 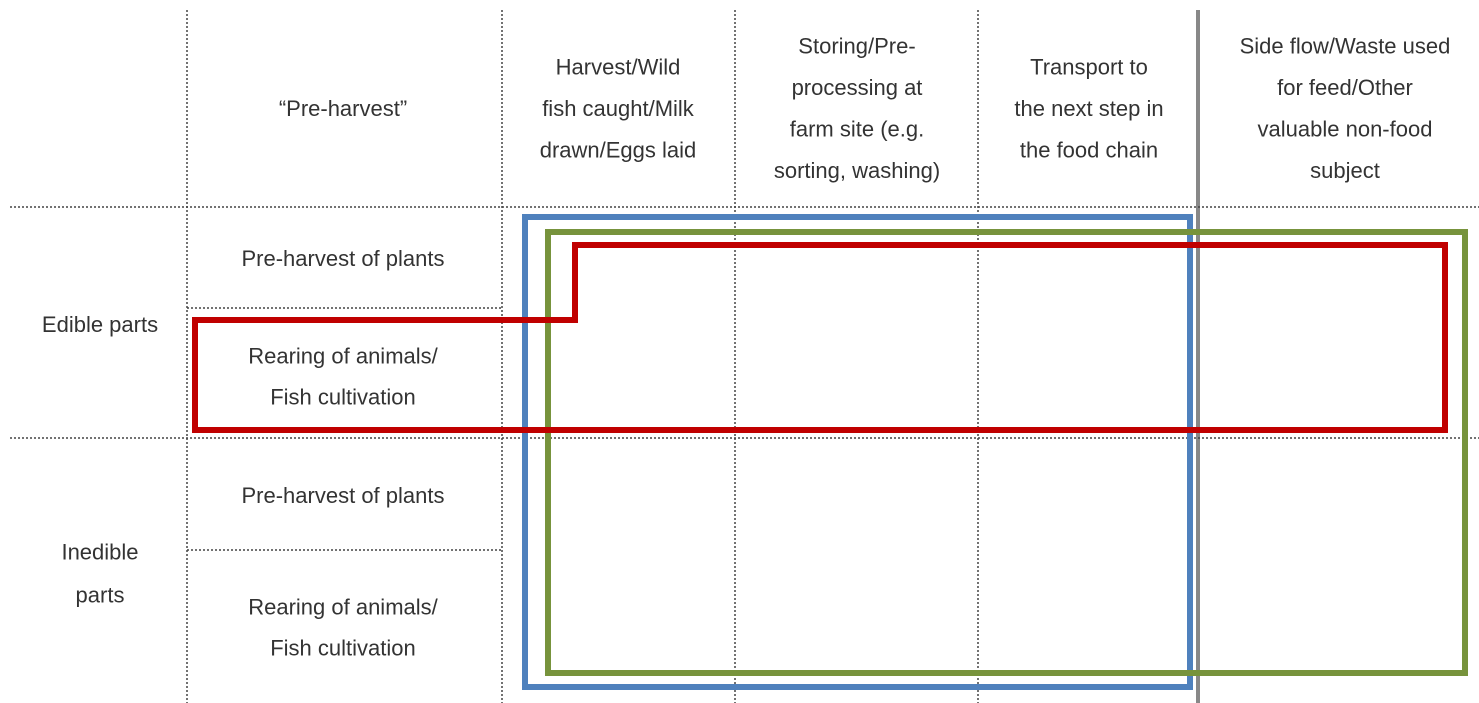 I want to click on column-header: Side flow/Waste used, so click(x=1345, y=46).